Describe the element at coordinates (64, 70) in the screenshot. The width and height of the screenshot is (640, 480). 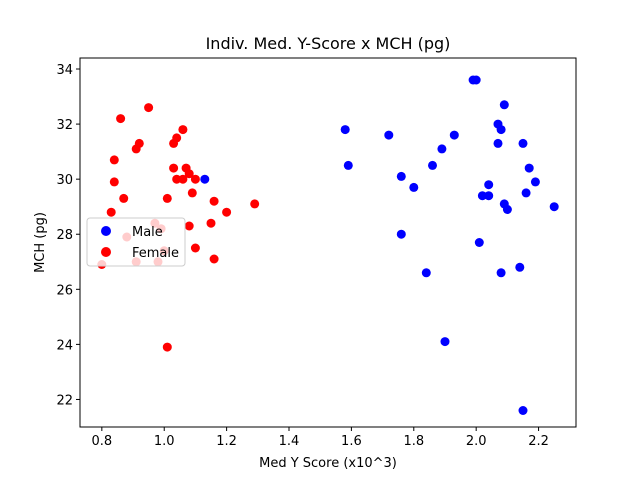
I see `y-tick-label: 34` at that location.